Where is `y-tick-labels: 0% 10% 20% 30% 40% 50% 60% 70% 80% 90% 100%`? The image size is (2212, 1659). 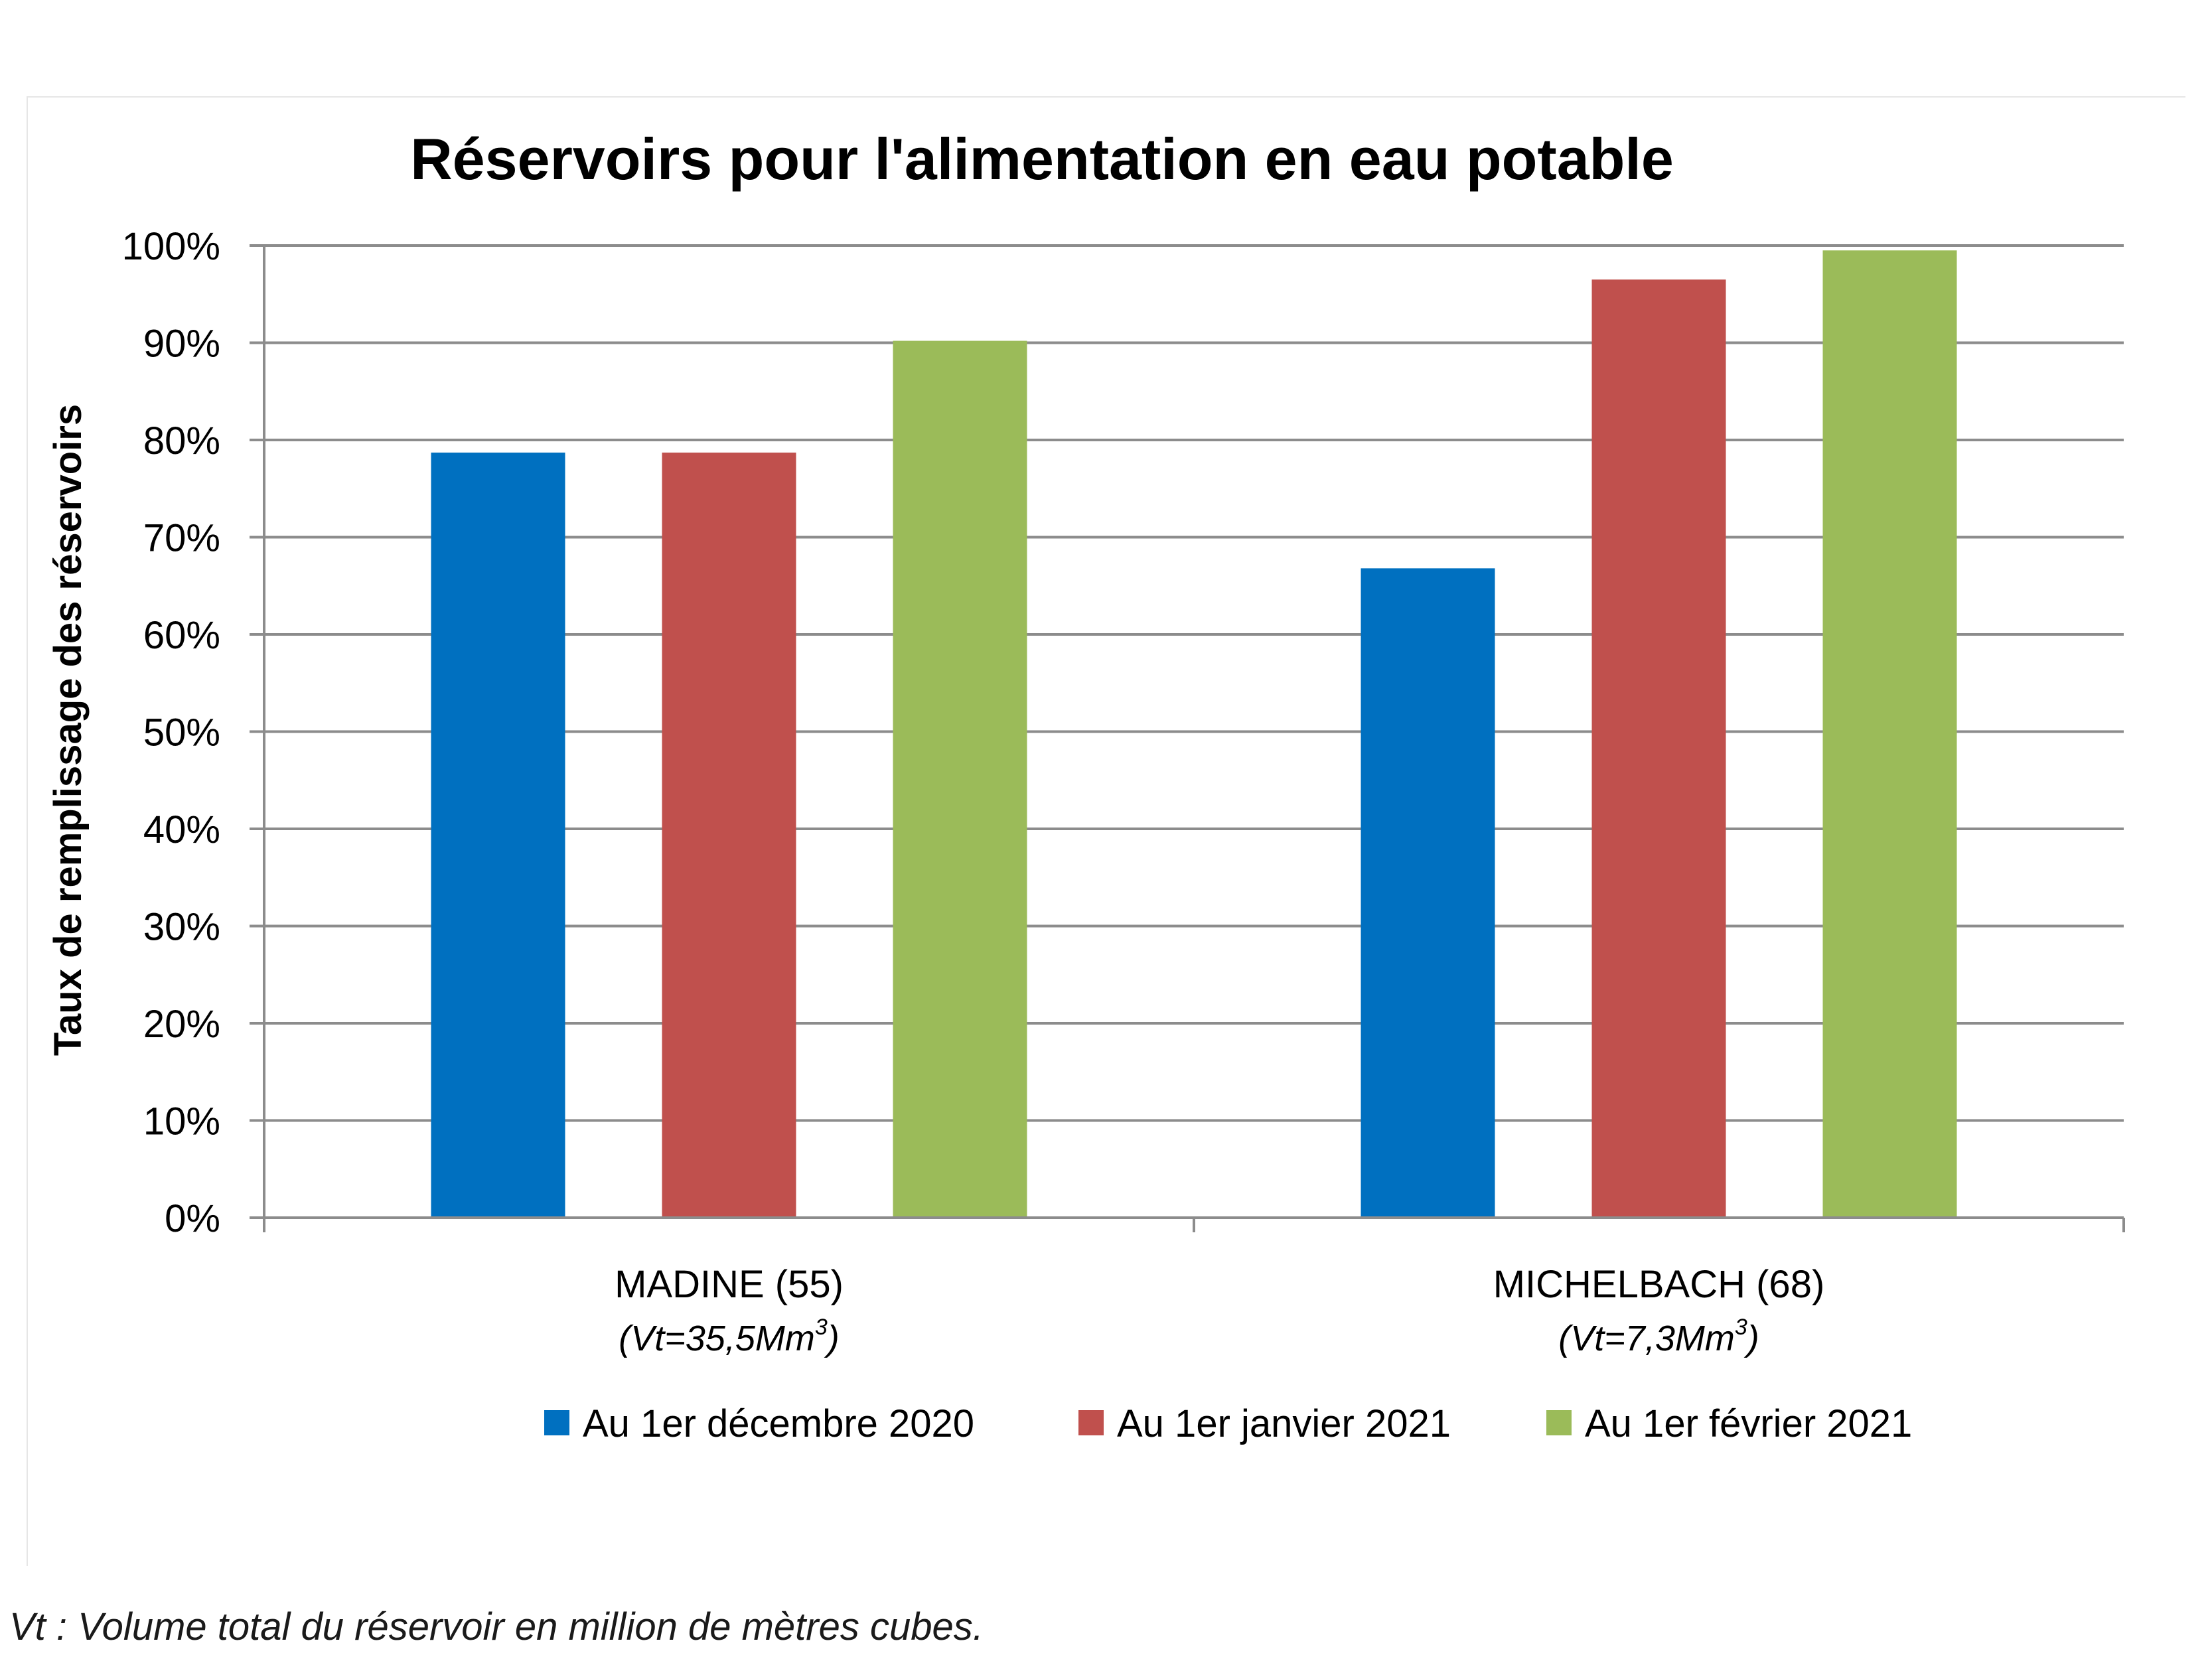
y-tick-labels: 0% 10% 20% 30% 40% 50% 60% 70% 80% 90% 100% is located at coordinates (171, 732).